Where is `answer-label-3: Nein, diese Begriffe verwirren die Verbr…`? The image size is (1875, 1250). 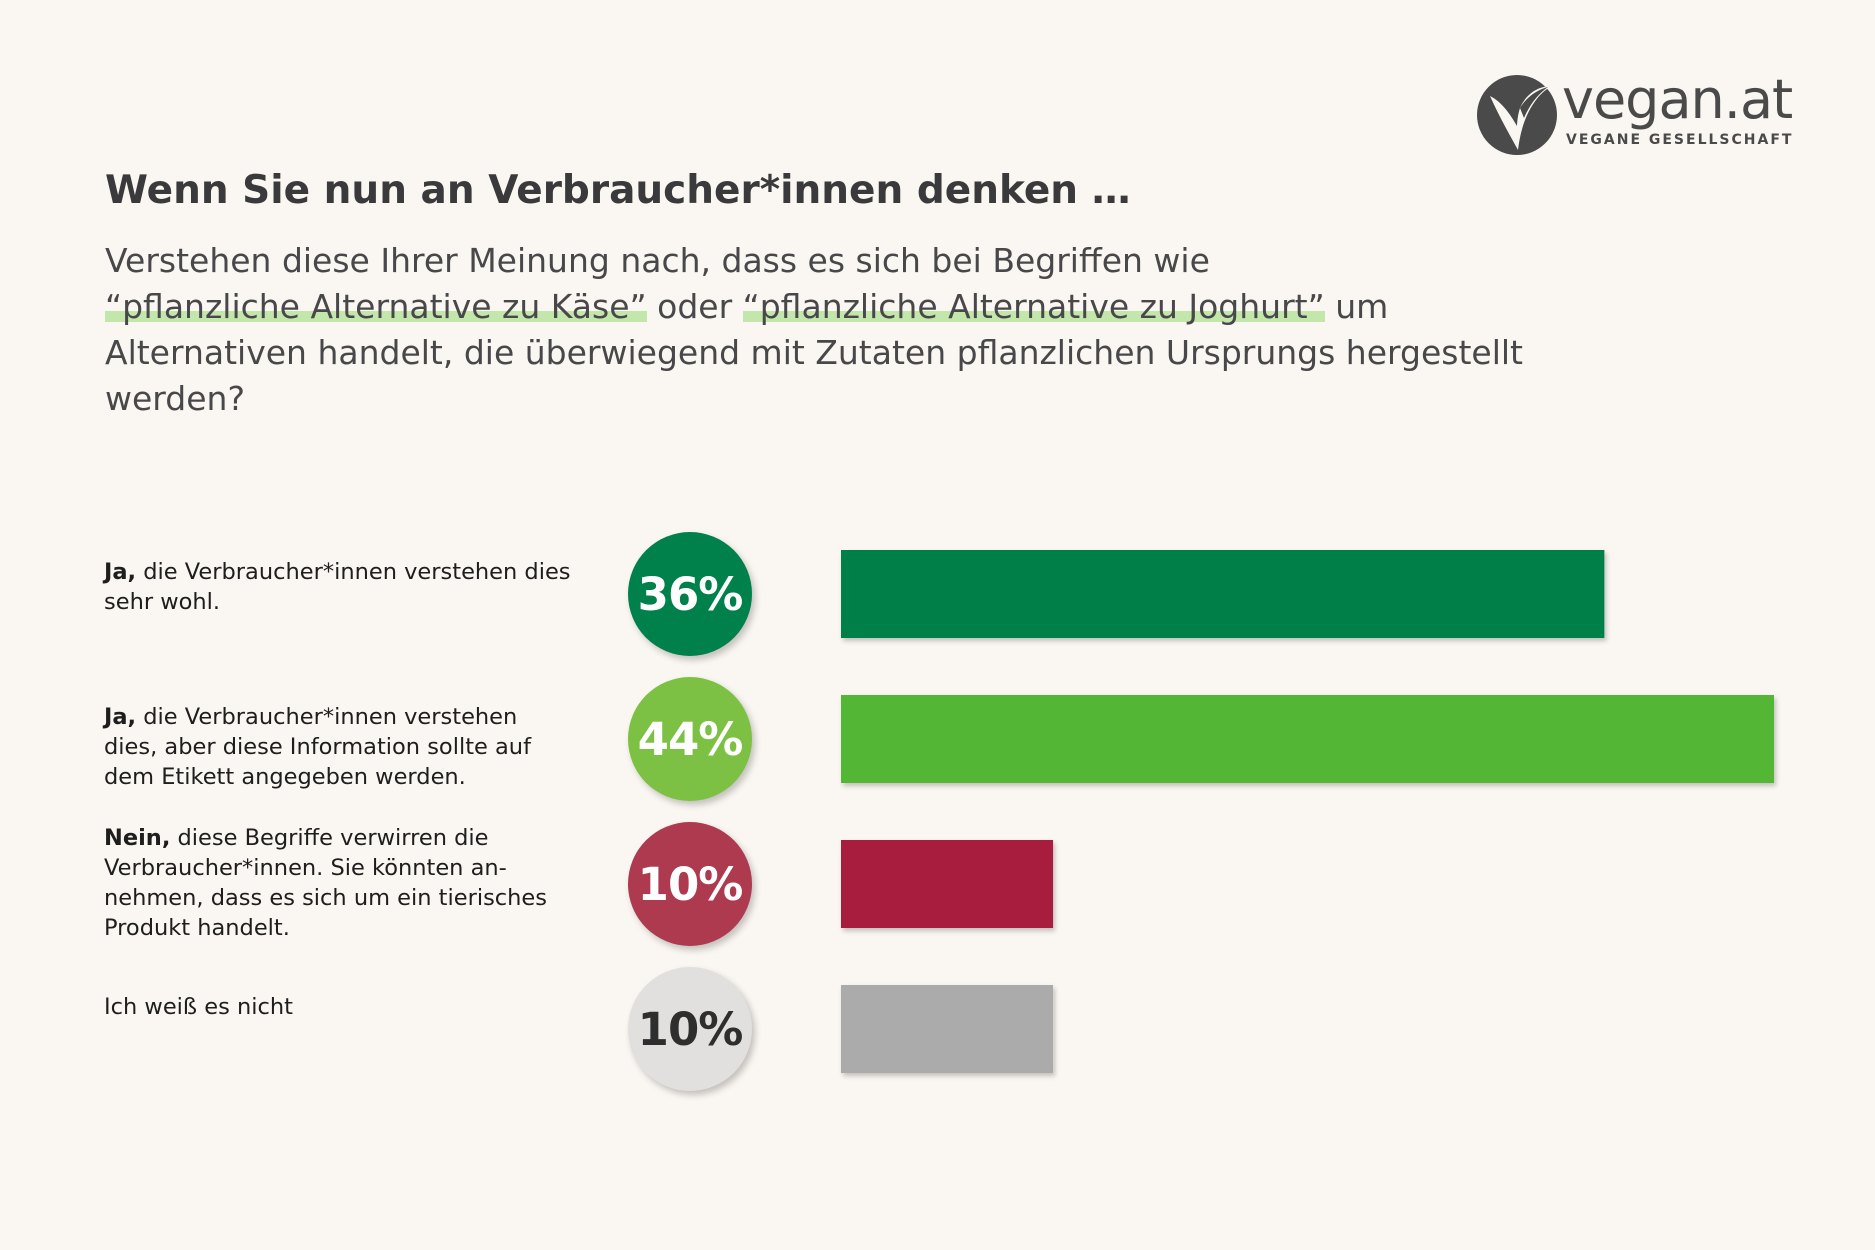
answer-label-3: Nein, diese Begriffe verwirren die Verbr… is located at coordinates (339, 883).